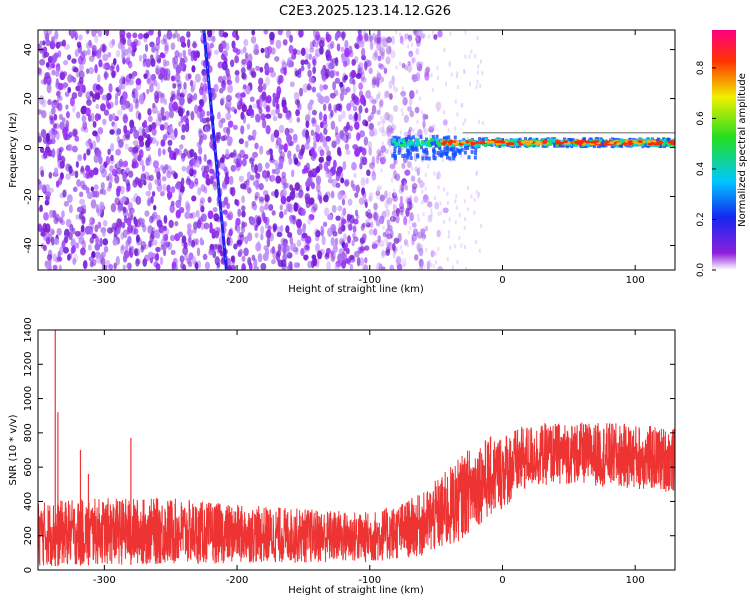  I want to click on y-tick-label: 1400, so click(28, 329).